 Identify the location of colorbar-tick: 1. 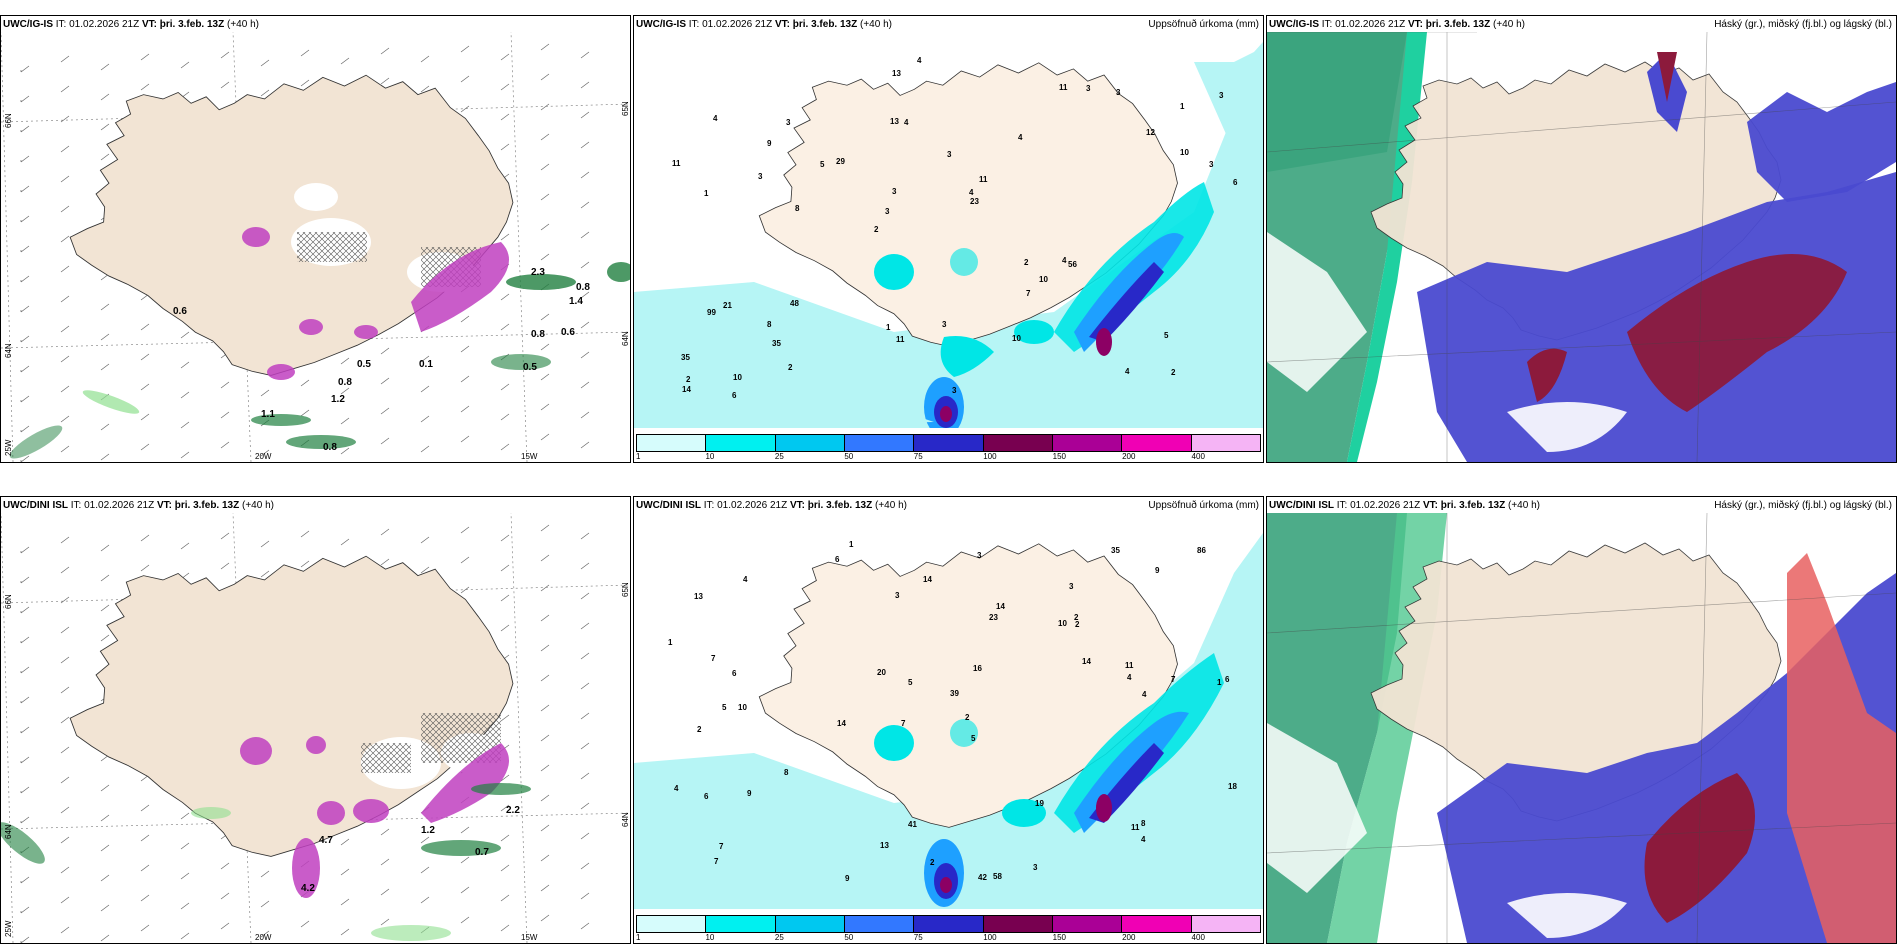
(638, 456).